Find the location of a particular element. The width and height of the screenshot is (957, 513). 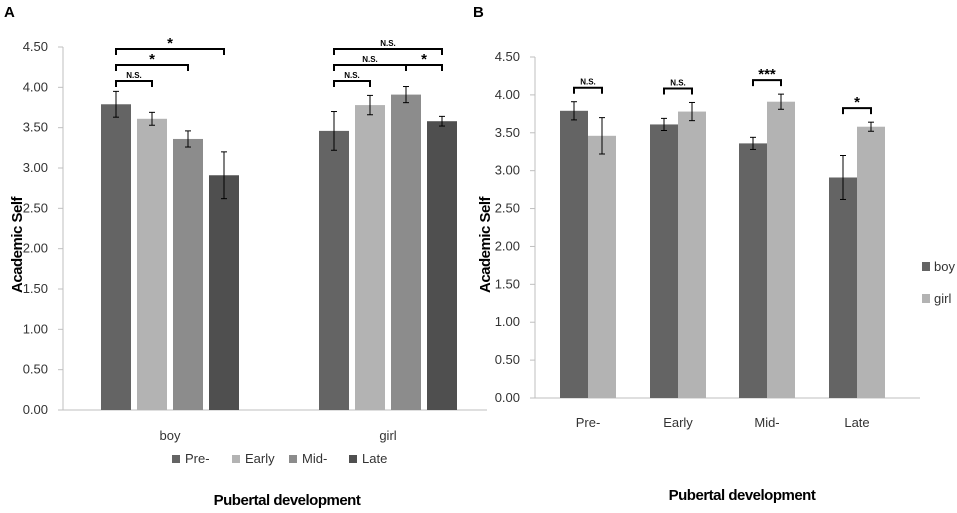

panel-a-legend-label: Late is located at coordinates (374, 458).